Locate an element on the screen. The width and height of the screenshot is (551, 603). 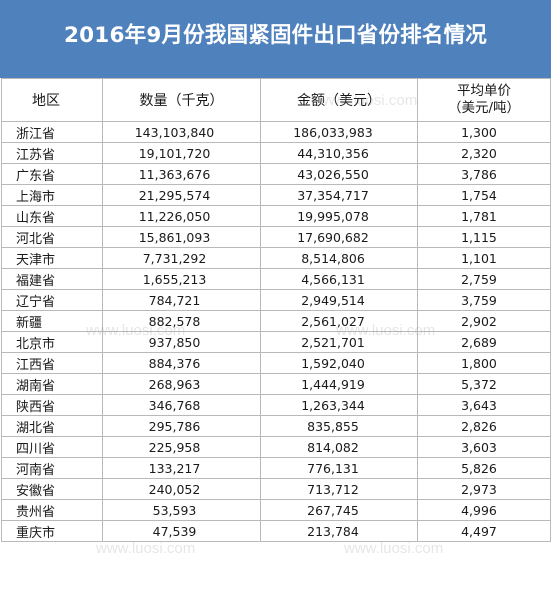
table-row: 江苏省 19,101,720 44,310,356 2,320 is located at coordinates (276, 153).